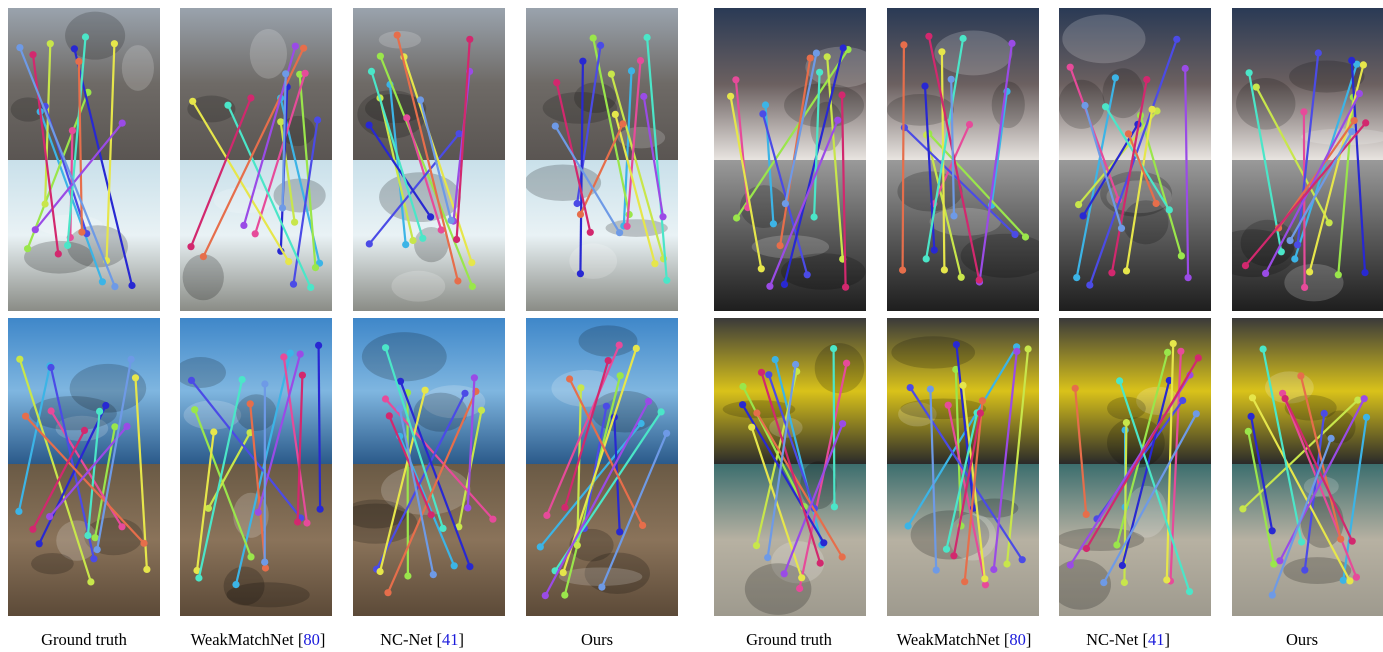  I want to click on caption-ground-truth-left: Ground truth, so click(84, 639).